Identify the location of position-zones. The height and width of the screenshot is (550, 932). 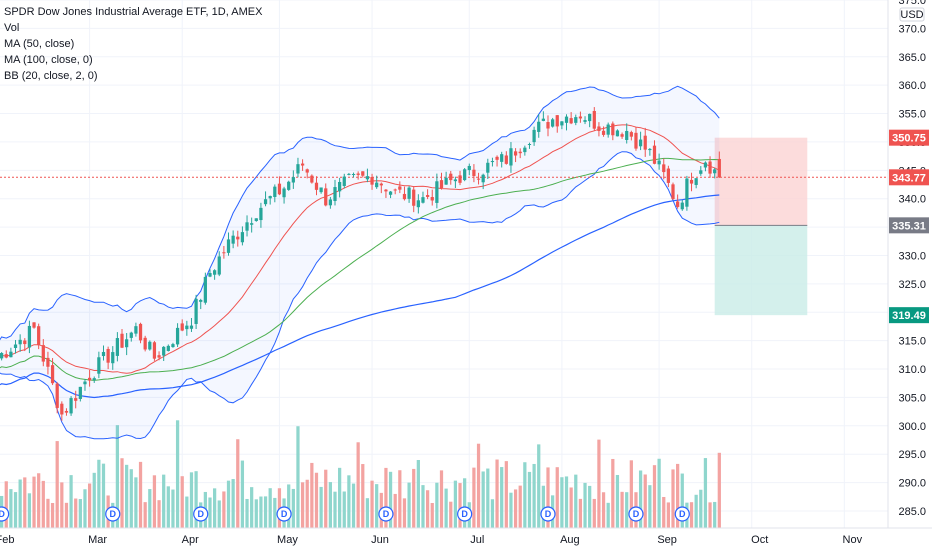
(761, 226).